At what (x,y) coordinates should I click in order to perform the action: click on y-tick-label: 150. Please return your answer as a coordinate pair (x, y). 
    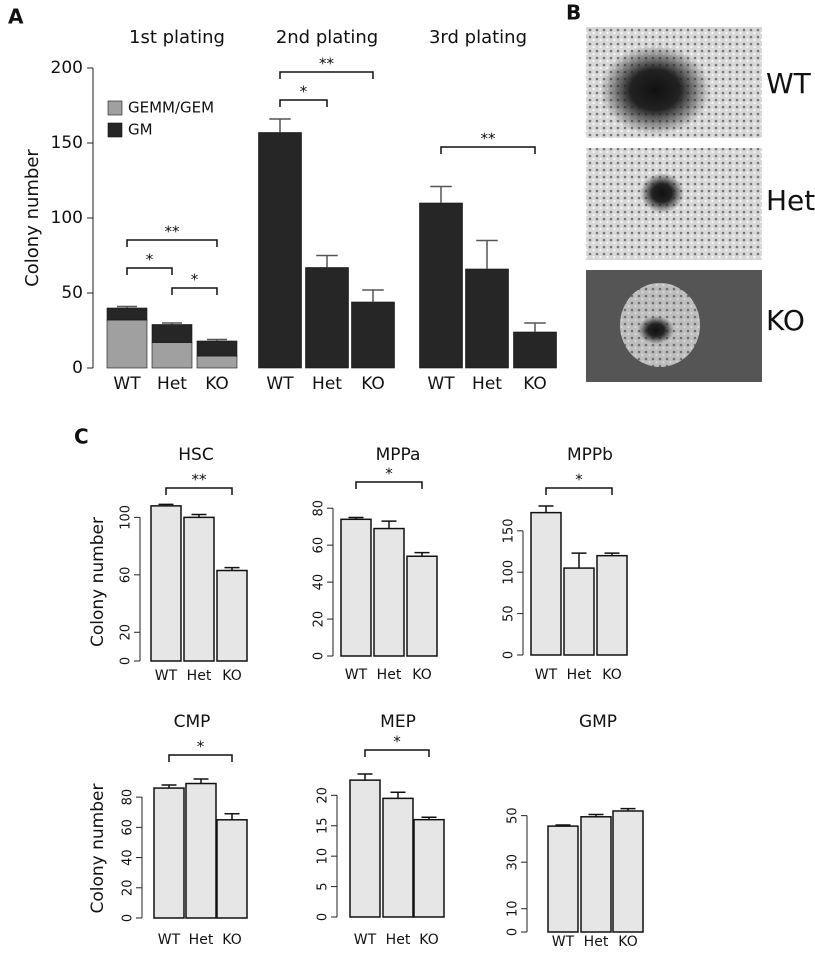
    Looking at the image, I should click on (67, 143).